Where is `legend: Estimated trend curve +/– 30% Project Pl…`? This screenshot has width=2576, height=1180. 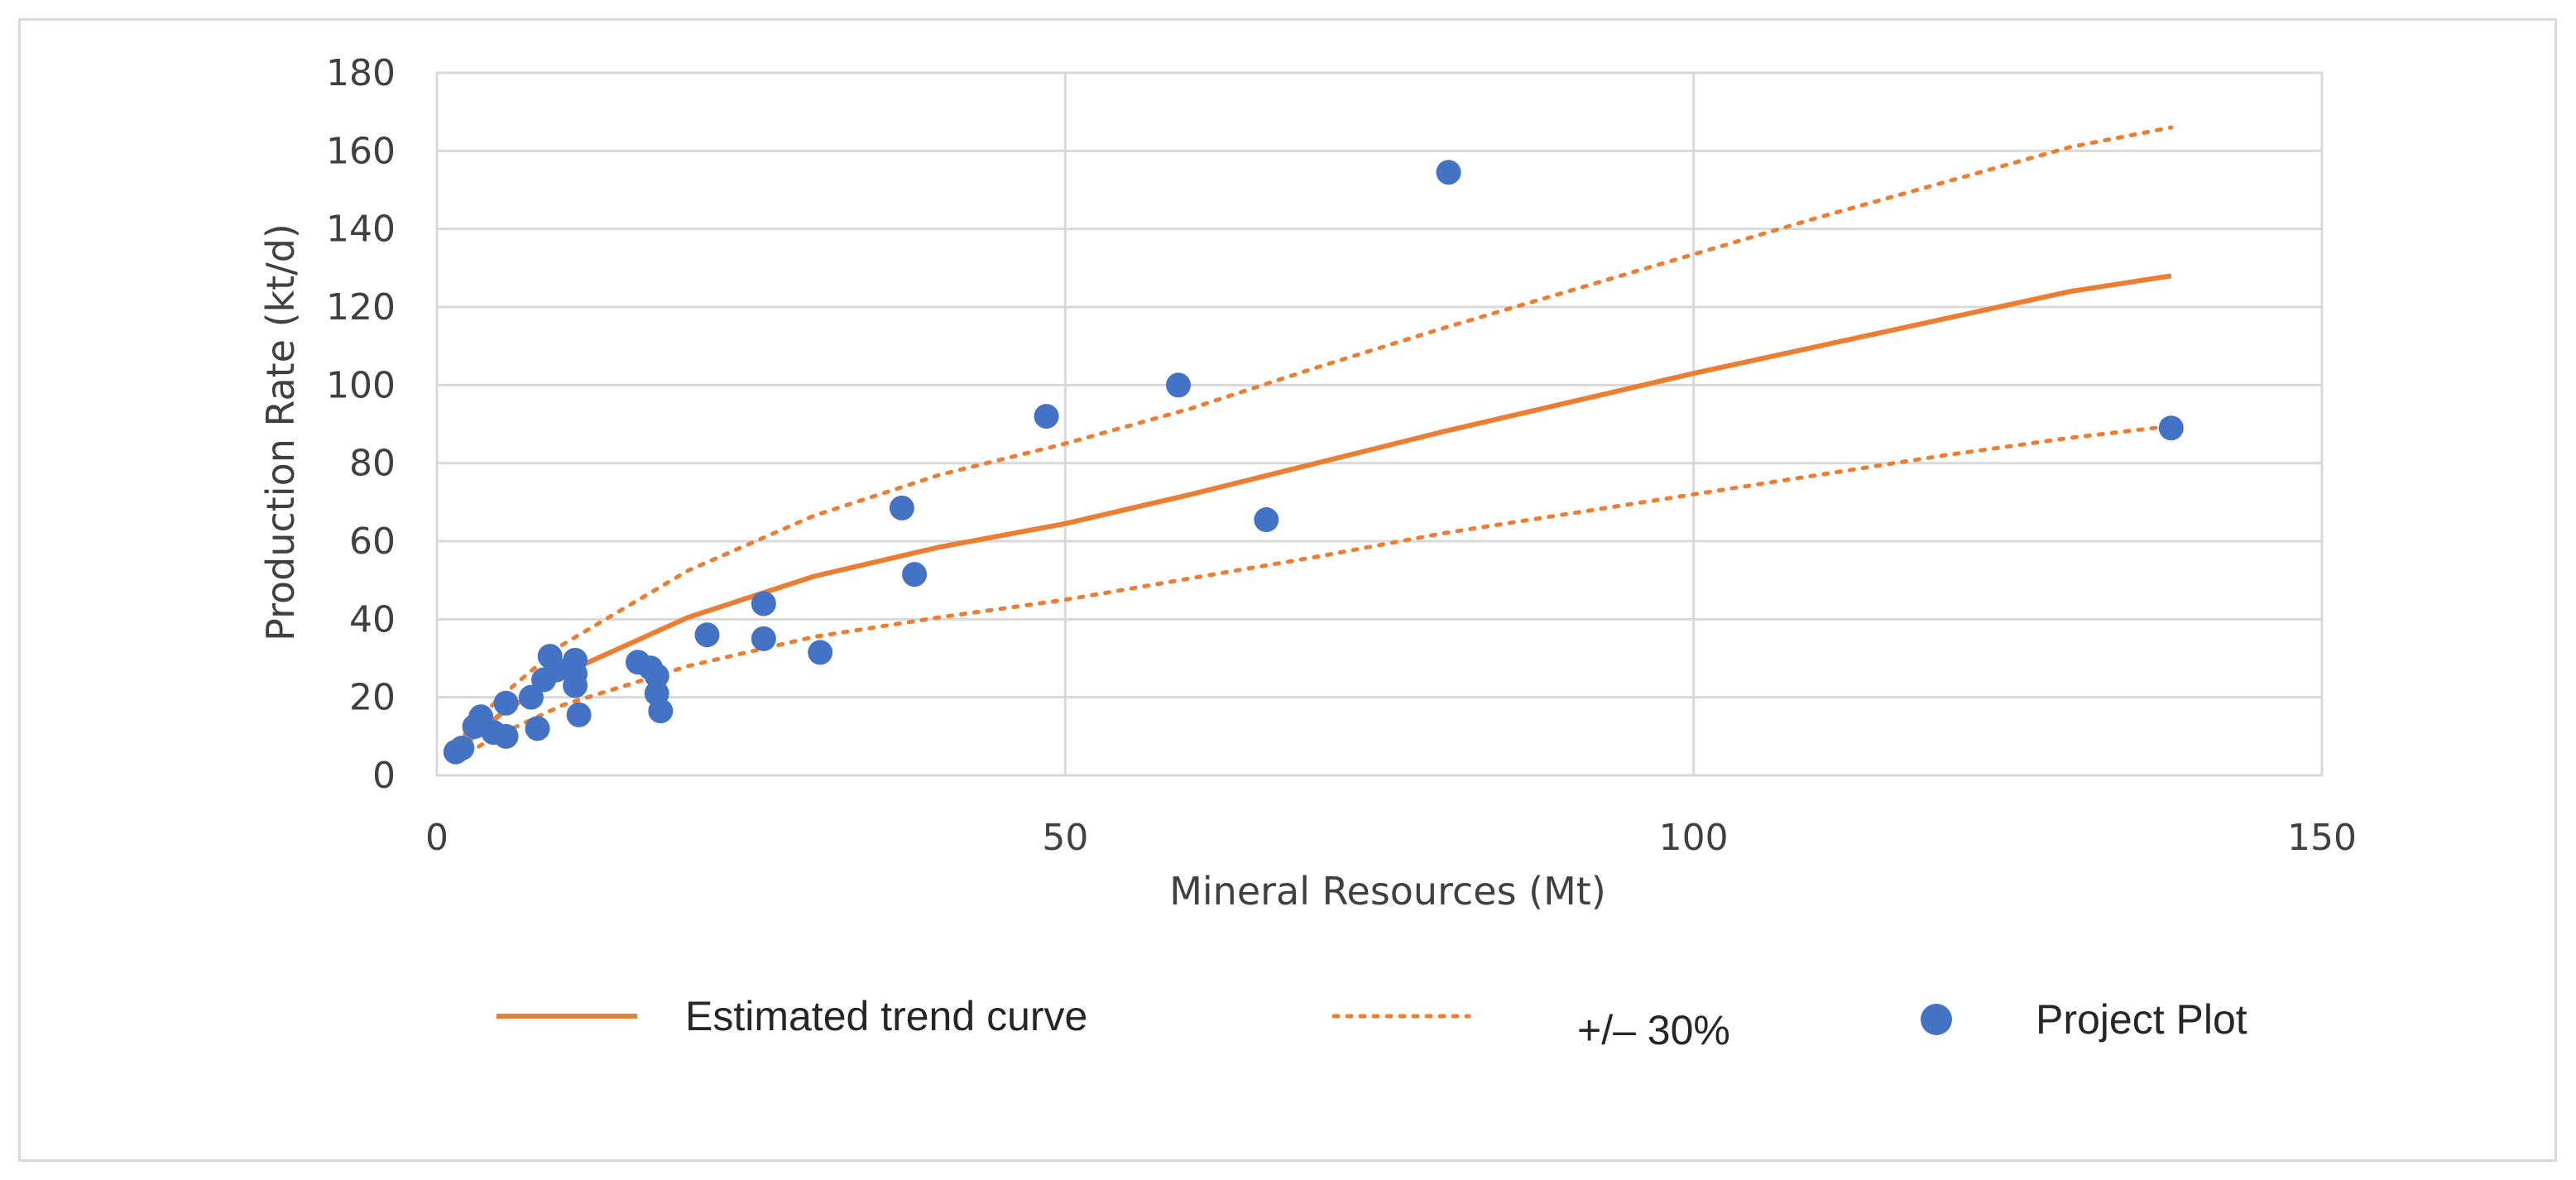
legend: Estimated trend curve +/– 30% Project Pl… is located at coordinates (1372, 1023).